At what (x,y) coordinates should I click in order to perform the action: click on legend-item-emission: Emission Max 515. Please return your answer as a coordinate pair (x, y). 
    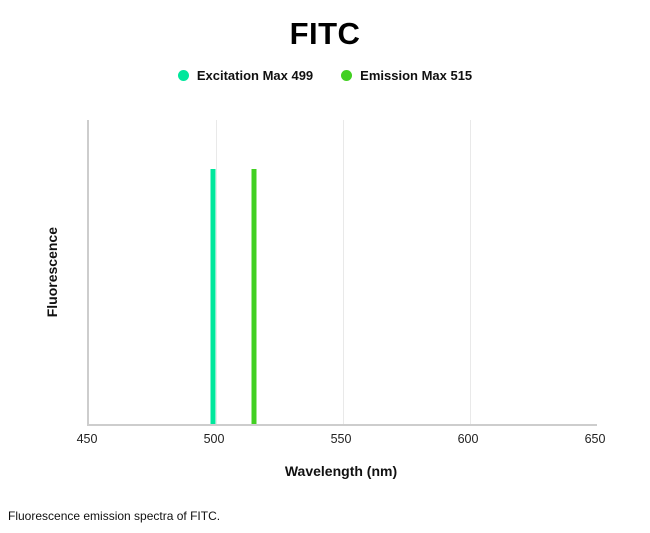
    Looking at the image, I should click on (406, 75).